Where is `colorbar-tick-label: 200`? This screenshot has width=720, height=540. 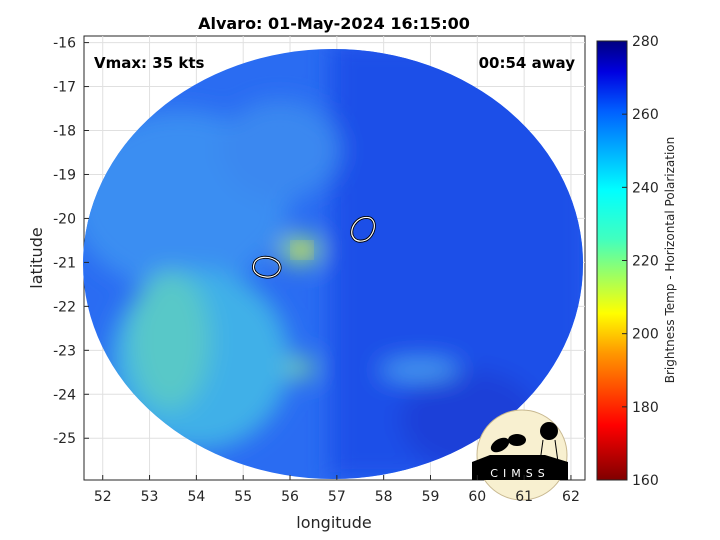 colorbar-tick-label: 200 is located at coordinates (645, 335).